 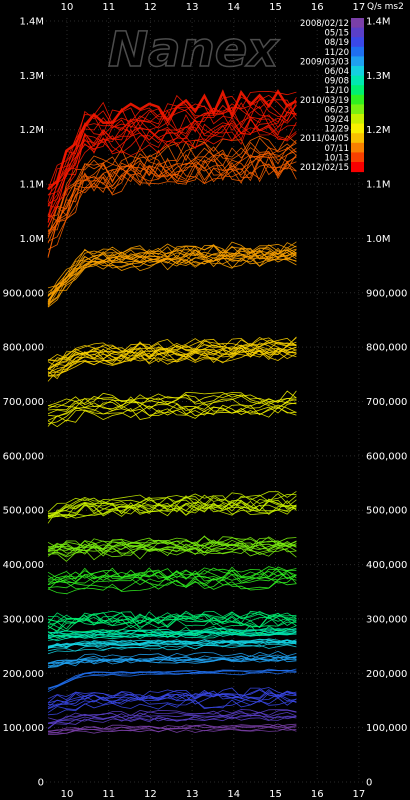 I want to click on y-tick-label-left: 1.0M, so click(x=31, y=239).